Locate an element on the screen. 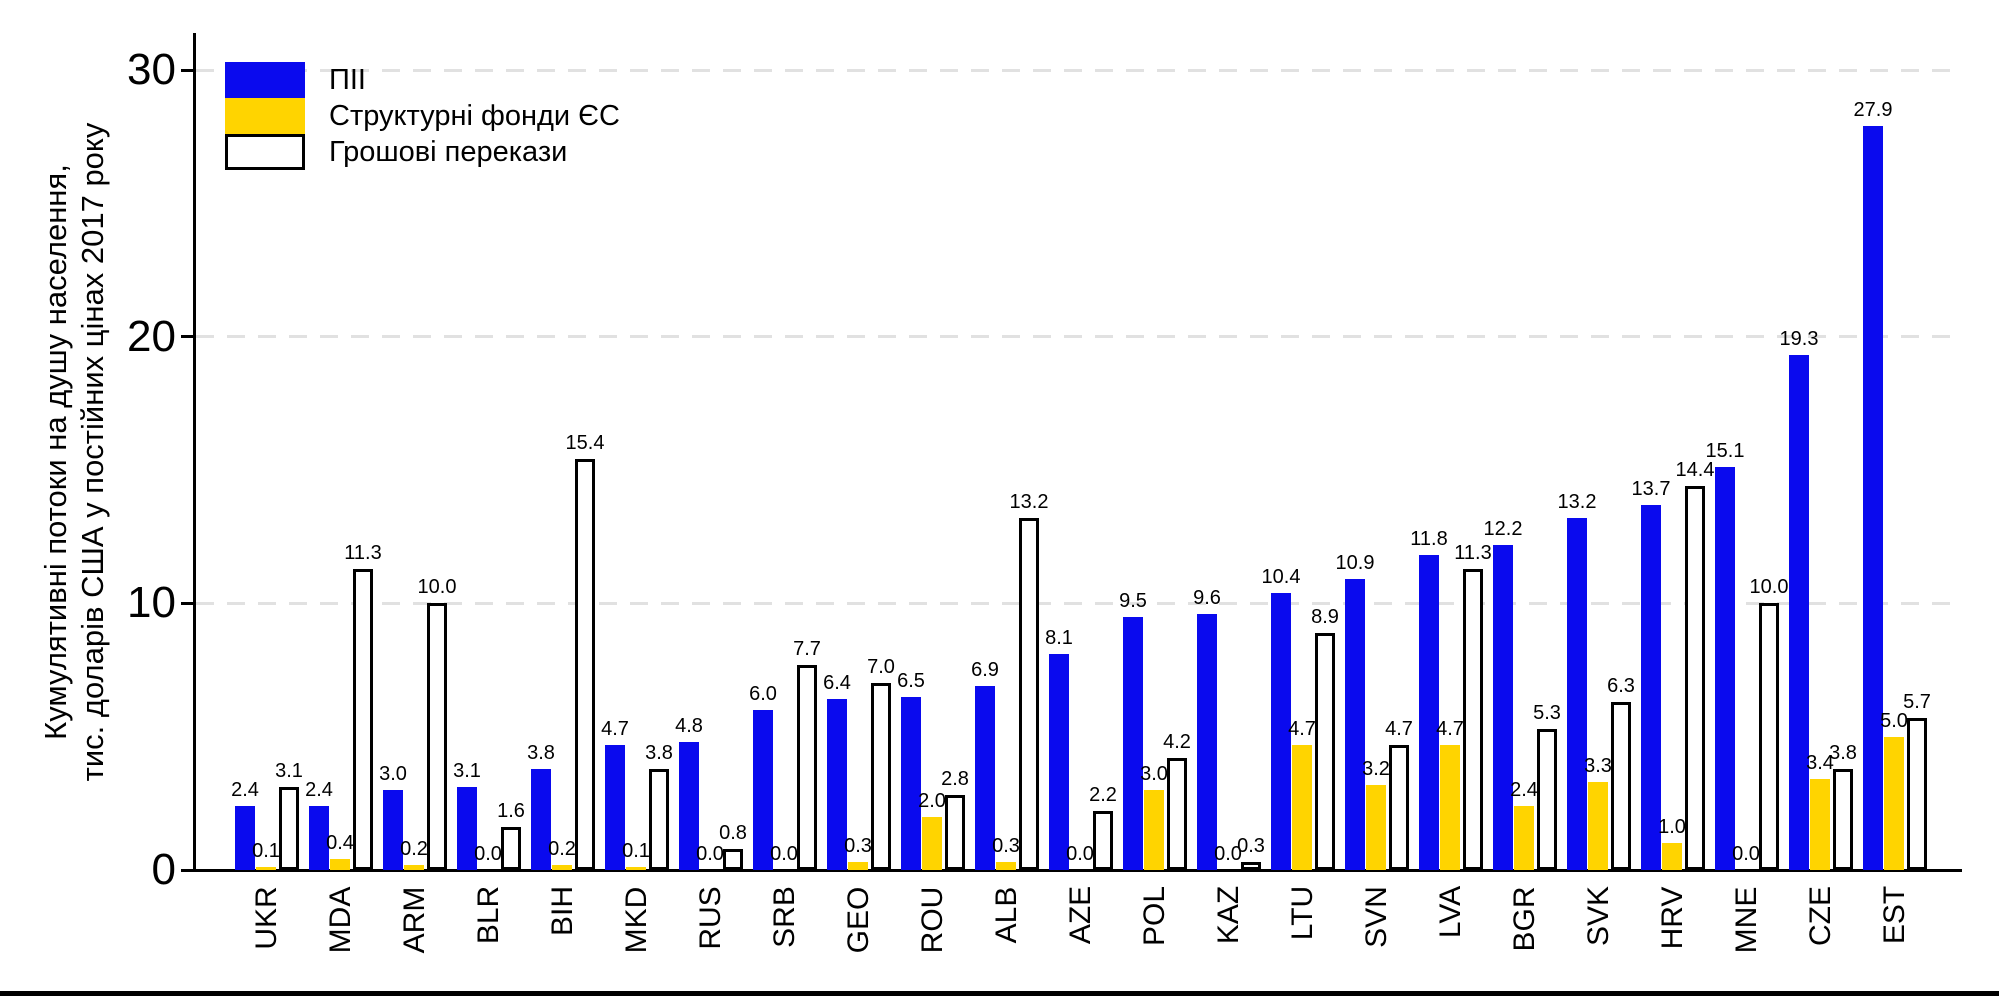 This screenshot has height=1000, width=1999. bar-fdi-ltu is located at coordinates (1281, 731).